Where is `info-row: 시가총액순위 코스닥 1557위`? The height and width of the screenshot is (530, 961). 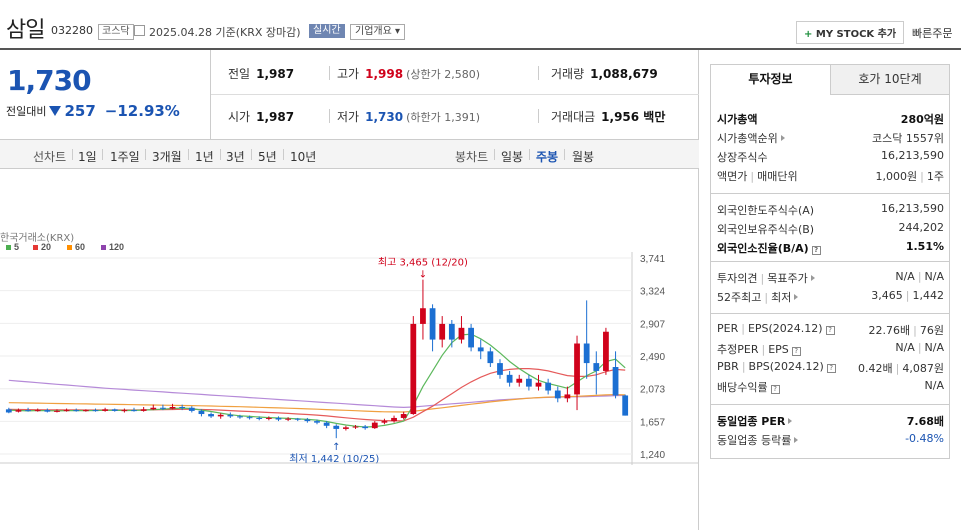
info-row: 시가총액순위 코스닥 1557위 is located at coordinates (830, 137).